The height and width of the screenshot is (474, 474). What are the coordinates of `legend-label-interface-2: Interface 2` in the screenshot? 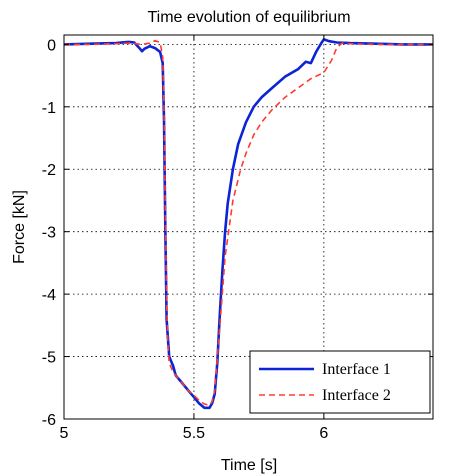 It's located at (356, 395).